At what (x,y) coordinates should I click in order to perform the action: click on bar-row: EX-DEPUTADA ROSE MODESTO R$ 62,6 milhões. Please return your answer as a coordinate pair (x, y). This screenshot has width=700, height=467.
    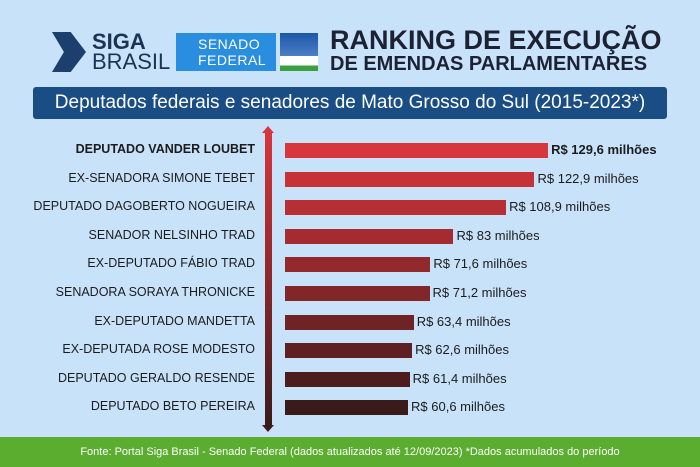
    Looking at the image, I should click on (350, 350).